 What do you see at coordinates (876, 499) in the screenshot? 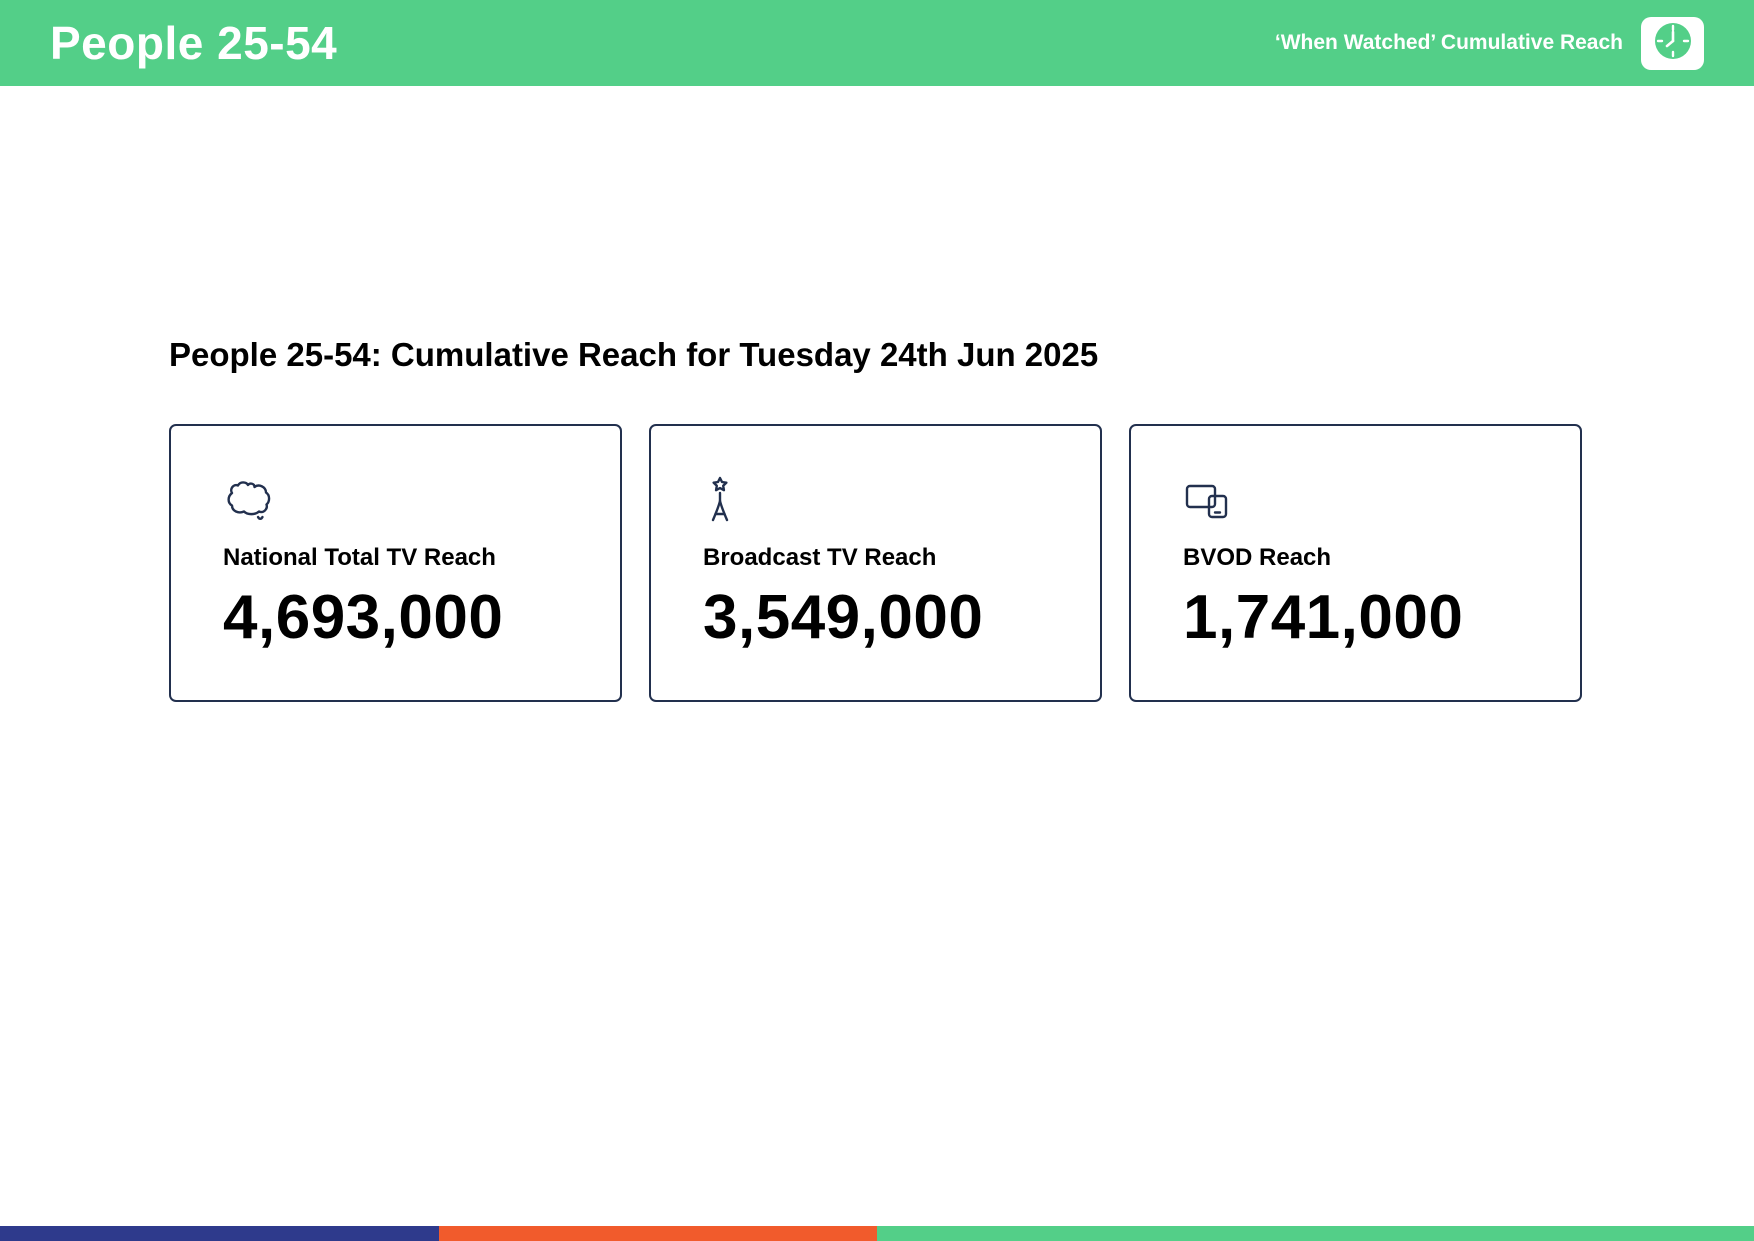
I see `broadcast-tower-icon` at bounding box center [876, 499].